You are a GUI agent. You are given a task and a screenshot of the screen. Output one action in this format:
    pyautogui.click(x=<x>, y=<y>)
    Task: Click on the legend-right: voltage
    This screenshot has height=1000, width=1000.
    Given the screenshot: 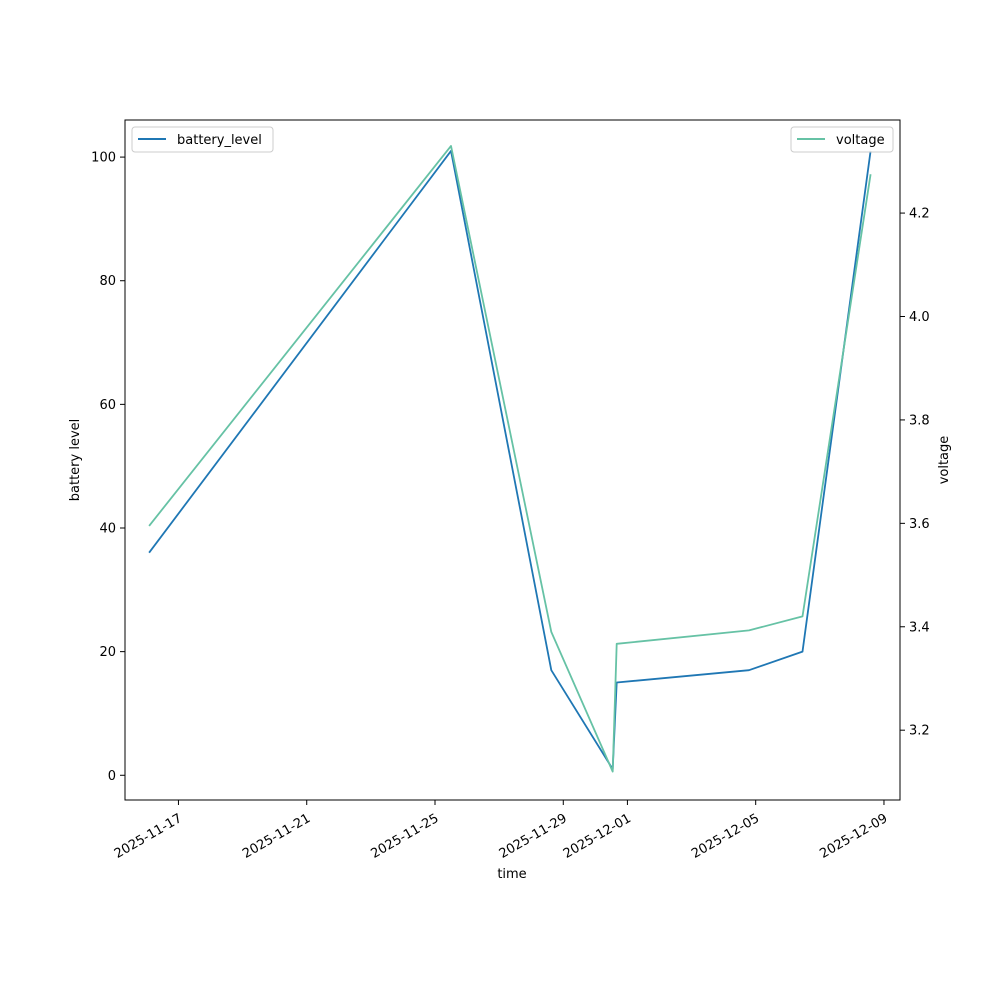 What is the action you would take?
    pyautogui.click(x=842, y=139)
    